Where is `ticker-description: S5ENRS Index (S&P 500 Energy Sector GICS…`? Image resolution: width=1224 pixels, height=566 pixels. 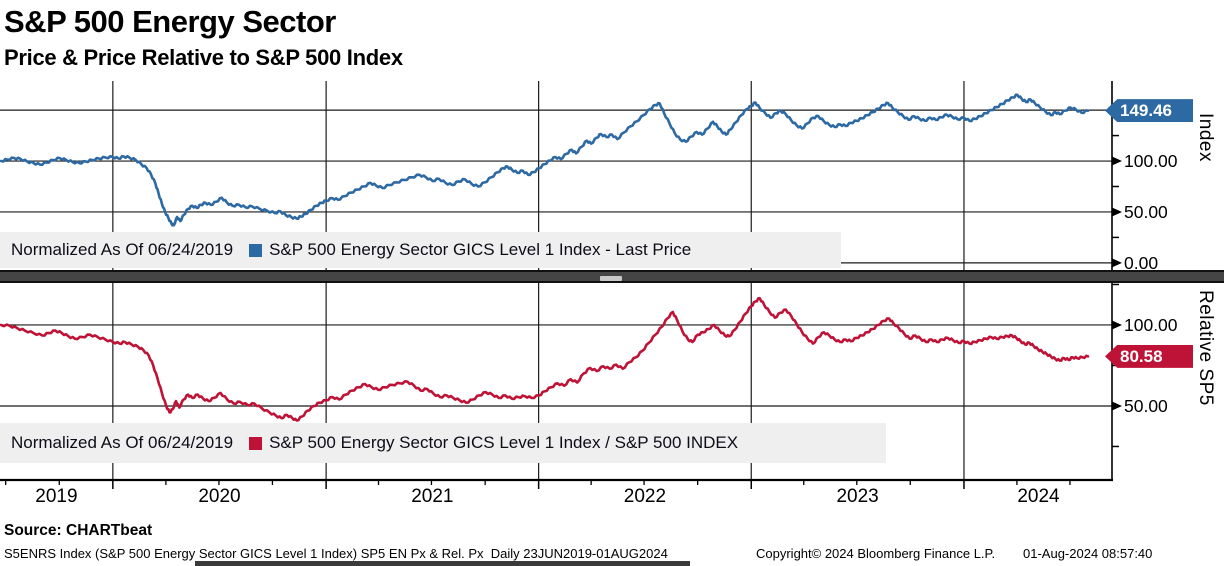
ticker-description: S5ENRS Index (S&P 500 Energy Sector GICS… is located at coordinates (336, 553).